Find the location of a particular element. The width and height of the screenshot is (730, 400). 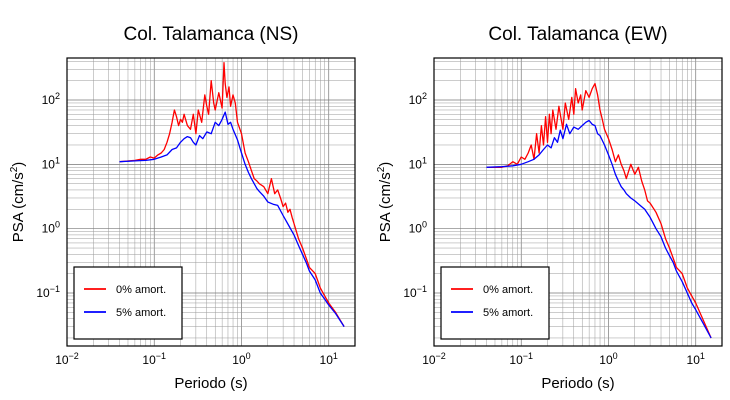

chart-title: Col. Talamanca (EW) is located at coordinates (577, 34).